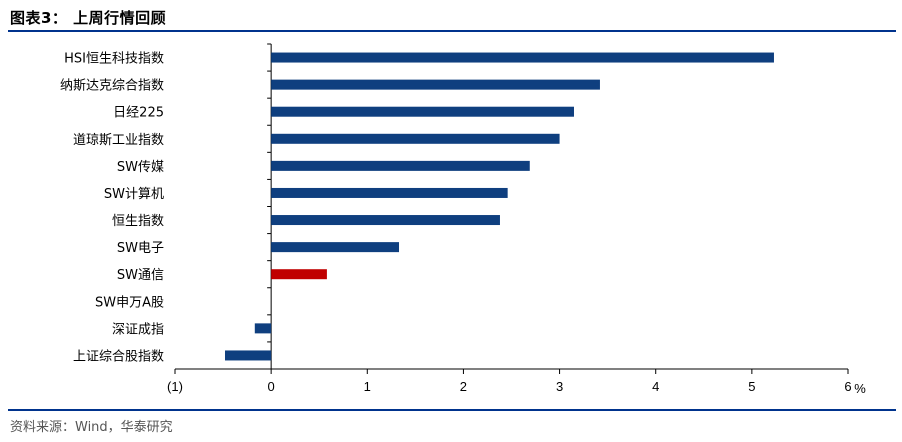 This screenshot has width=902, height=442. I want to click on category-label: SW电子, so click(140, 248).